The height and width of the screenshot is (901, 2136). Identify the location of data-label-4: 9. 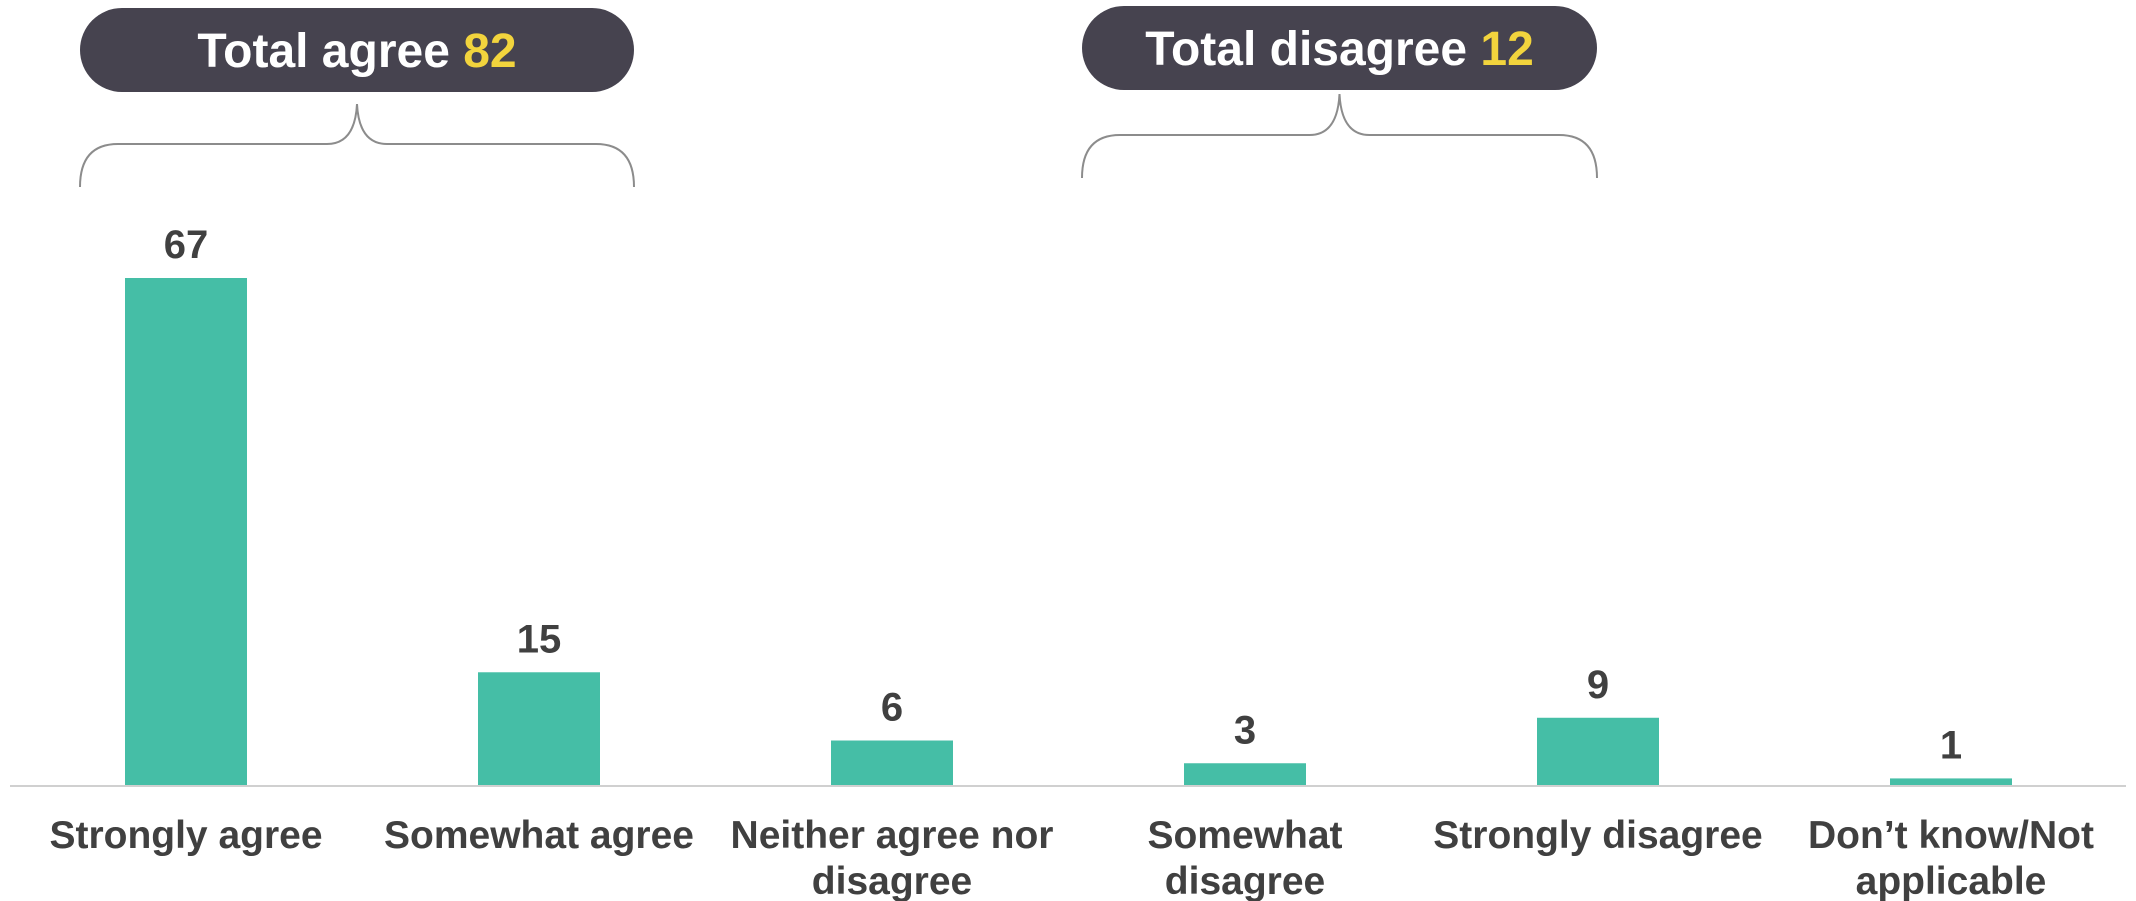
(1598, 685).